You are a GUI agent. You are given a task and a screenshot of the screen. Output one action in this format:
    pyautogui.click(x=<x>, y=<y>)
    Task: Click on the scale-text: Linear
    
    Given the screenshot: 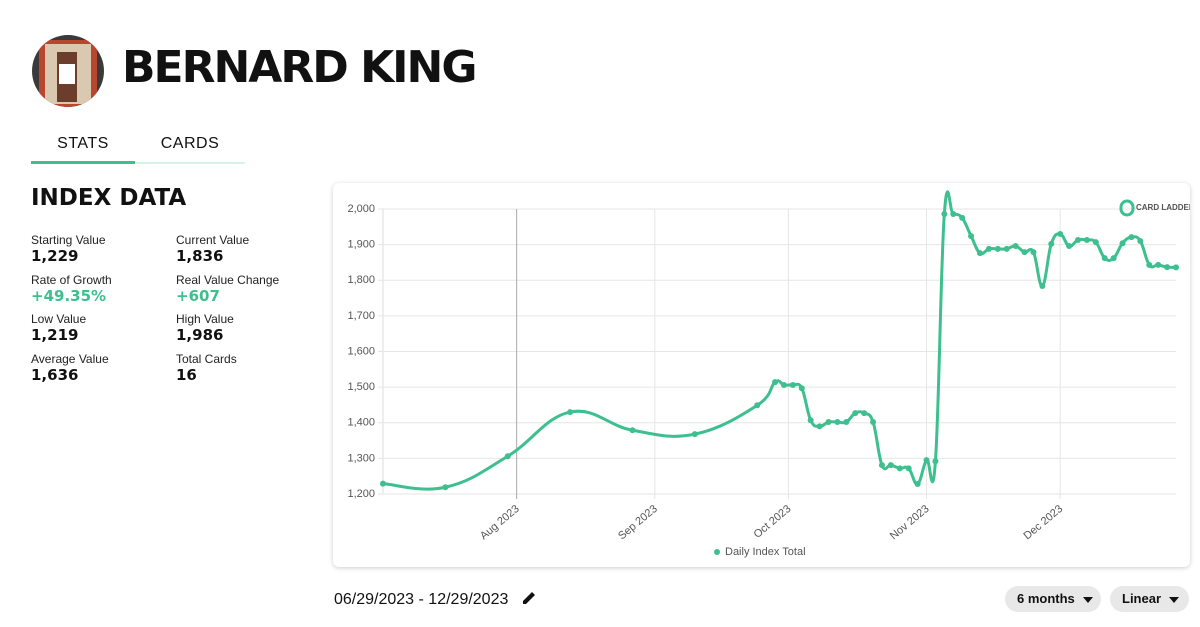 What is the action you would take?
    pyautogui.click(x=1142, y=598)
    